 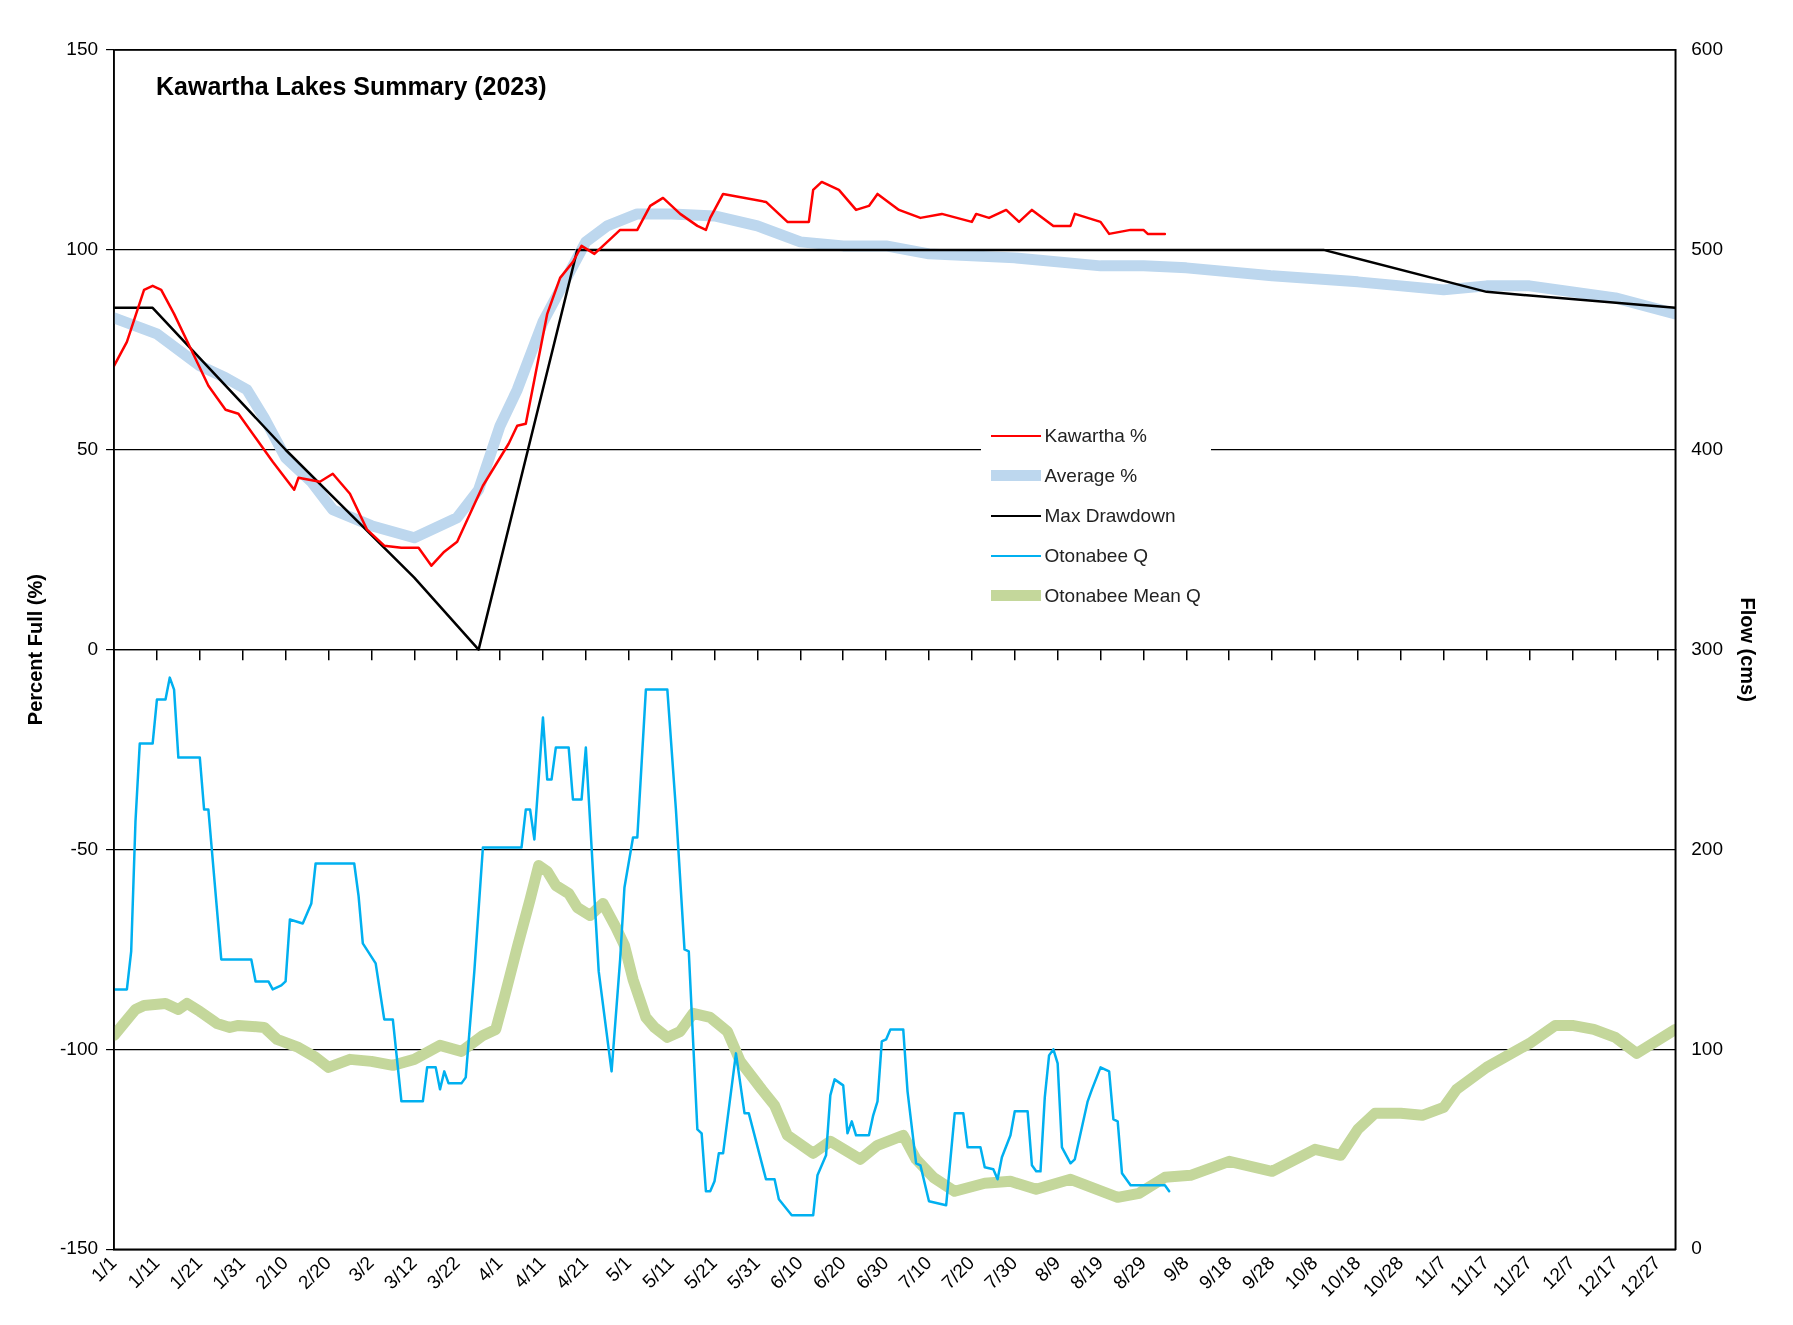 I want to click on legend-label: Average %, so click(x=1091, y=475).